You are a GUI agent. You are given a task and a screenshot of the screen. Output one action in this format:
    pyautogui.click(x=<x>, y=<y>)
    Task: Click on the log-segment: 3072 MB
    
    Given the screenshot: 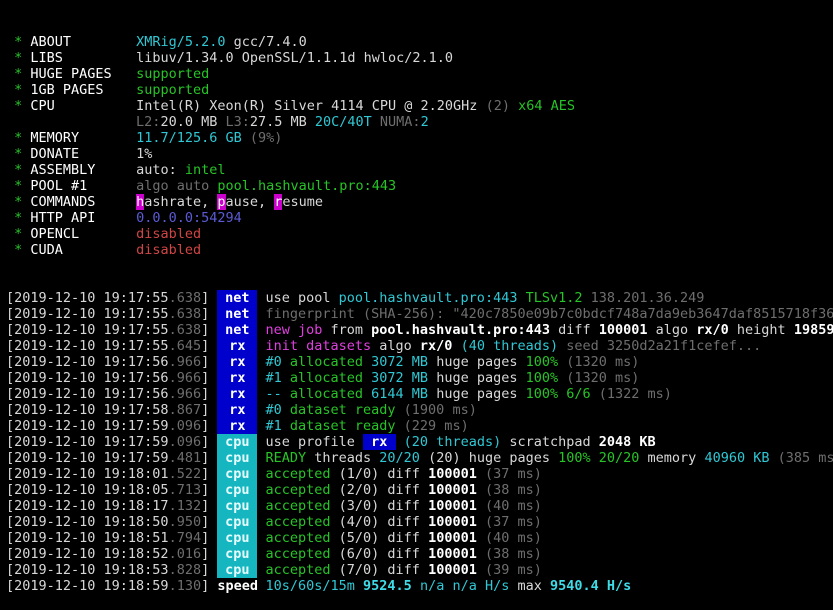 What is the action you would take?
    pyautogui.click(x=404, y=362)
    